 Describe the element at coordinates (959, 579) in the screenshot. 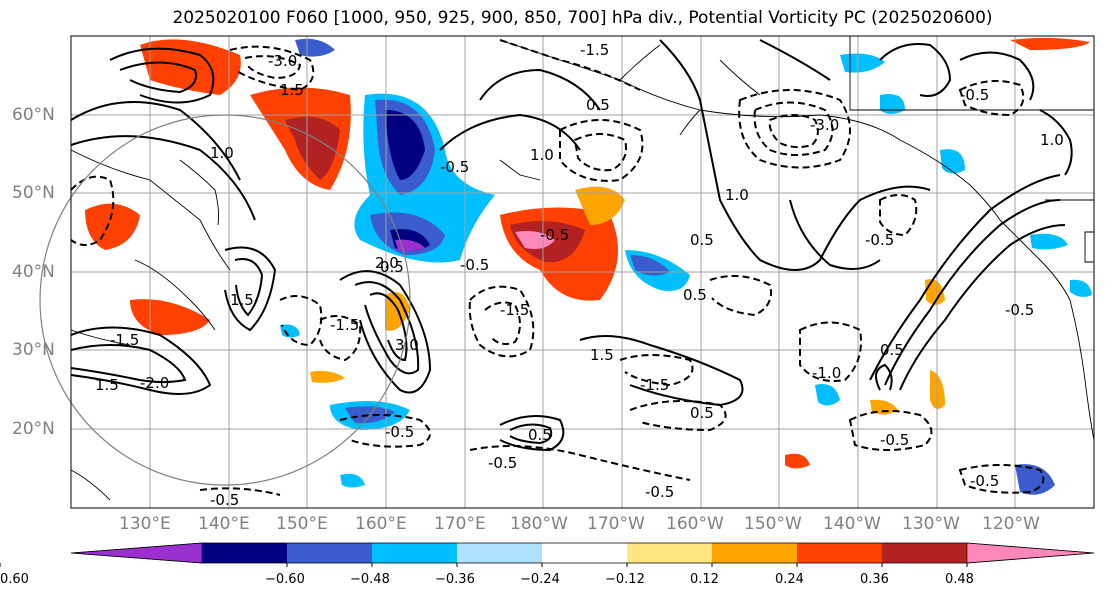

I see `colorbar-tick-label: 0.48` at that location.